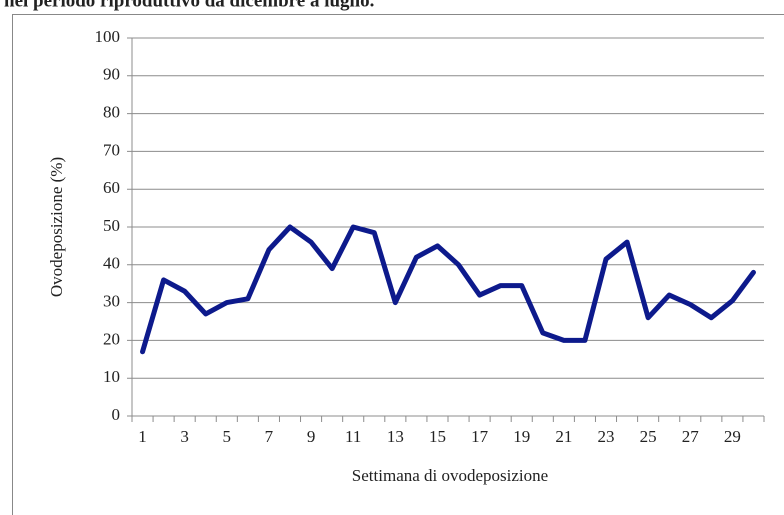 This screenshot has height=515, width=784. What do you see at coordinates (480, 436) in the screenshot?
I see `x-tick-label: 17` at bounding box center [480, 436].